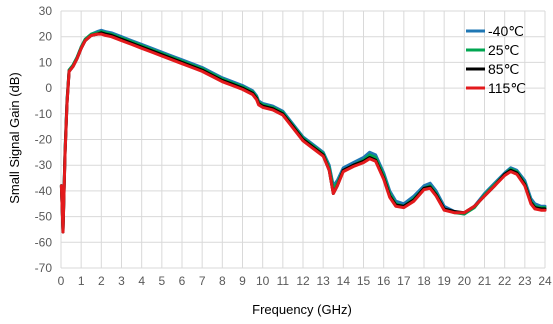 The width and height of the screenshot is (553, 324). I want to click on y-tick-label: 30, so click(46, 11).